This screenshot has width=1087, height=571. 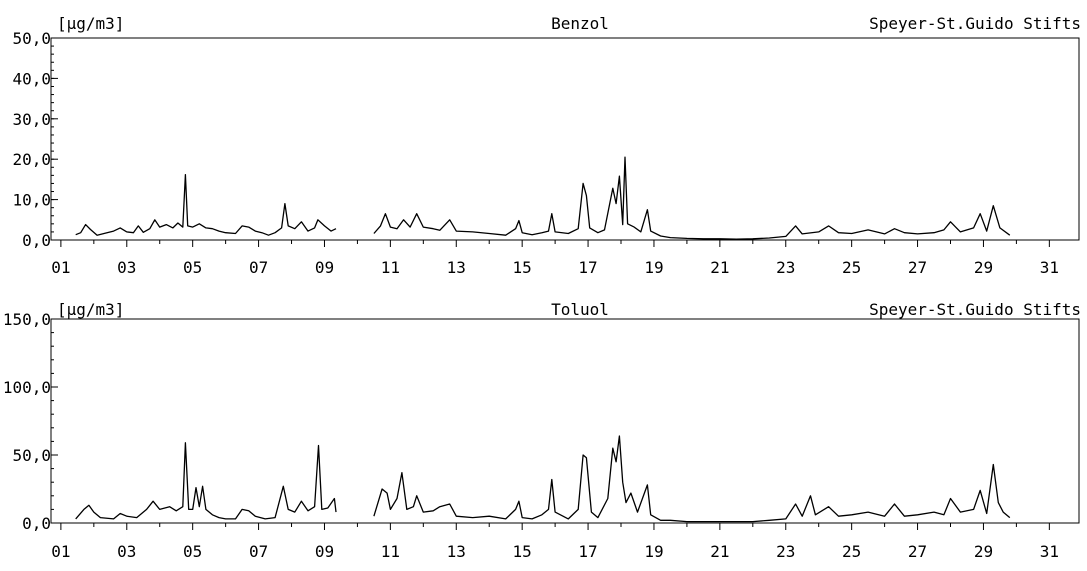 What do you see at coordinates (27, 387) in the screenshot?
I see `y-tick-label: 100,0` at bounding box center [27, 387].